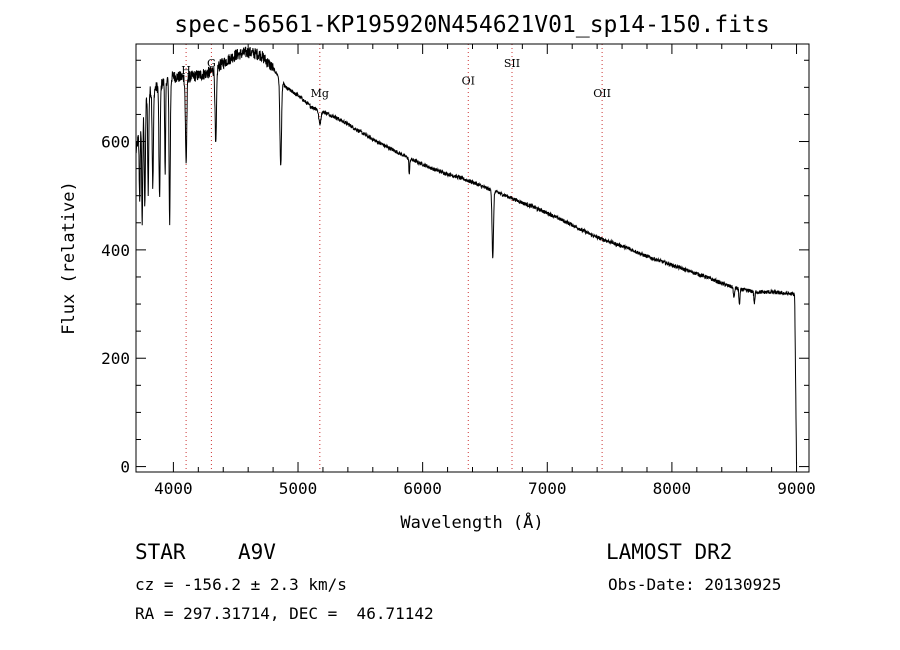 This screenshot has height=650, width=900. Describe the element at coordinates (115, 250) in the screenshot. I see `y-tick-label: 400` at that location.